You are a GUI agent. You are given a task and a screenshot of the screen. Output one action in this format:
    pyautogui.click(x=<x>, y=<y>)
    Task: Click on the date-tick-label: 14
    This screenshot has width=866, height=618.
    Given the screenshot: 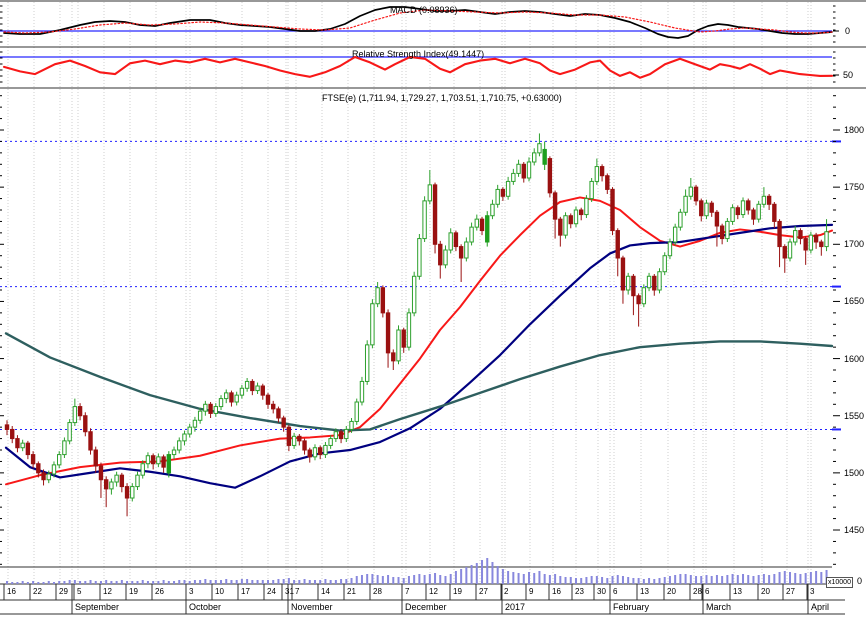 What is the action you would take?
    pyautogui.click(x=325, y=591)
    